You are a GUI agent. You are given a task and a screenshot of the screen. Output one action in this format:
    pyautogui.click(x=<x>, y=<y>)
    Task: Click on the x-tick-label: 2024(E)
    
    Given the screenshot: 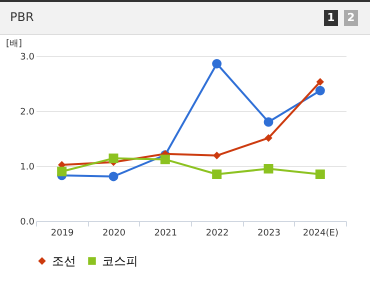 What is the action you would take?
    pyautogui.click(x=320, y=233)
    